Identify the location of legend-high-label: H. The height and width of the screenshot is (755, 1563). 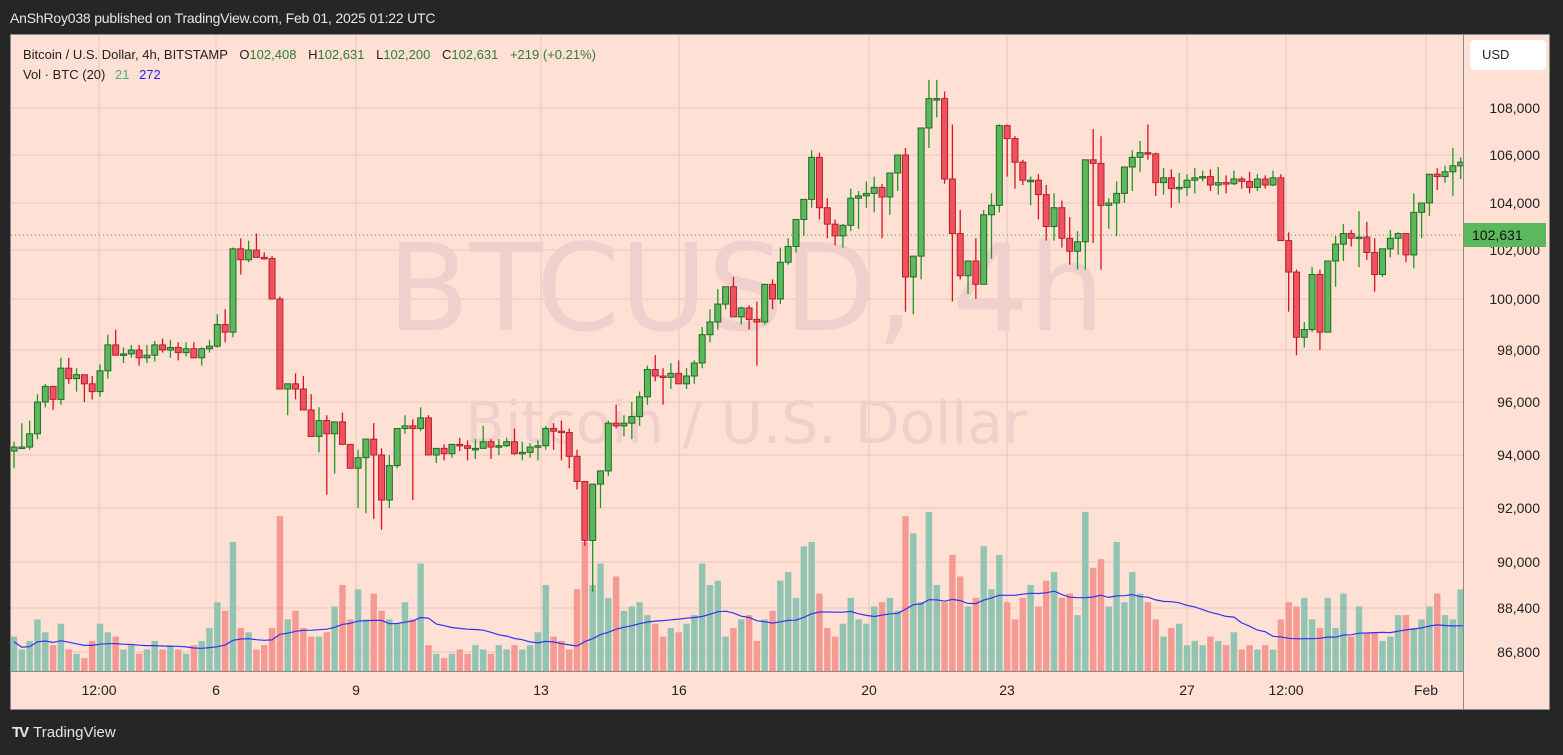
(313, 54).